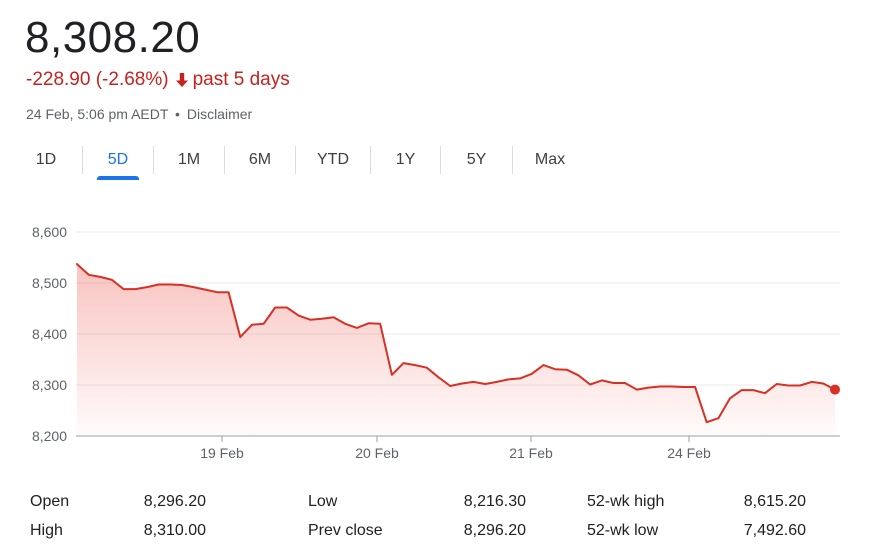 The height and width of the screenshot is (557, 878). Describe the element at coordinates (333, 159) in the screenshot. I see `tab-ytd: YTD` at that location.